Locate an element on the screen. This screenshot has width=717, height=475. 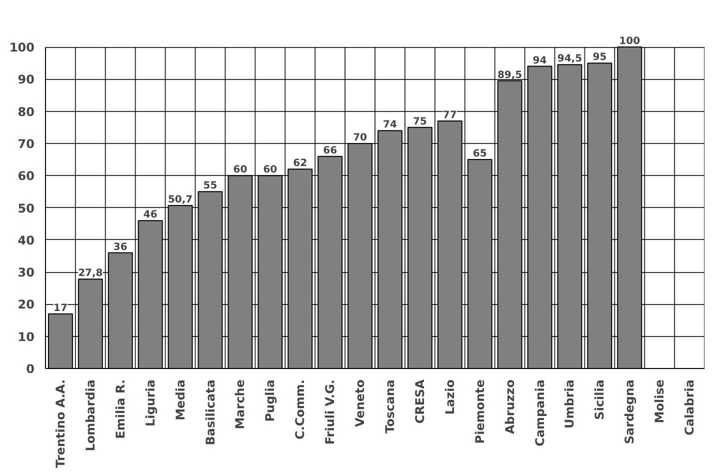
y-tick-label: 90 is located at coordinates (26, 79).